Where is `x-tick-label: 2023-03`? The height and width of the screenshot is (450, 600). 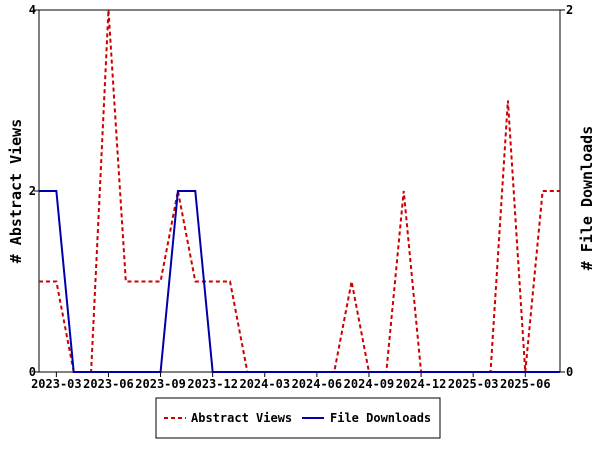
x-tick-label: 2023-03 is located at coordinates (56, 384).